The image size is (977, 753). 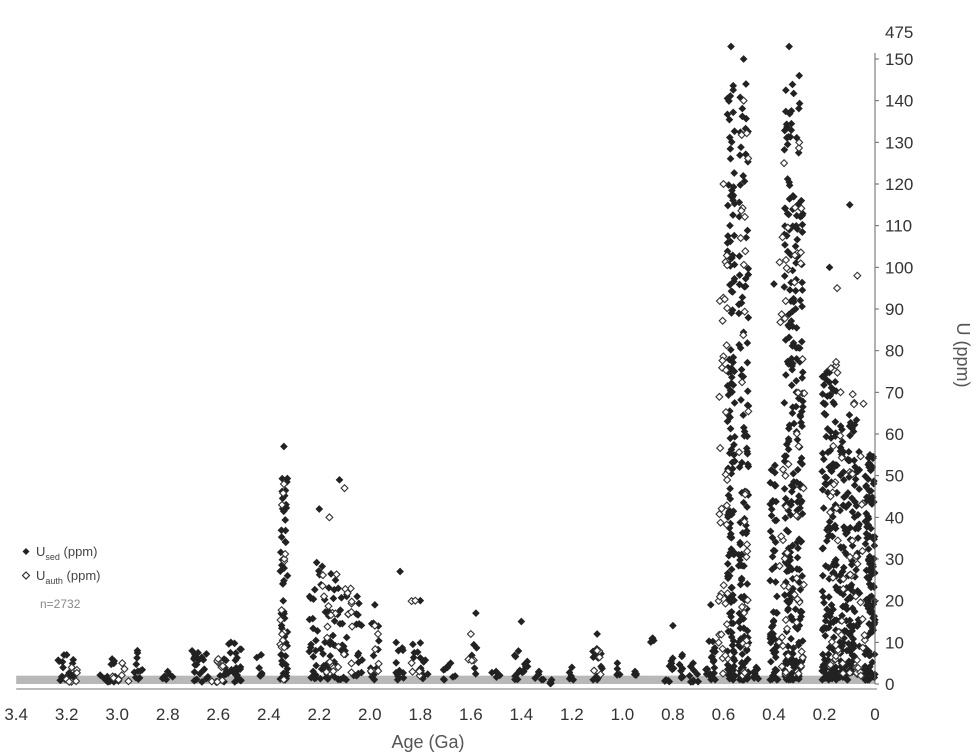 I want to click on point-s0-c36-max, so click(x=870, y=455).